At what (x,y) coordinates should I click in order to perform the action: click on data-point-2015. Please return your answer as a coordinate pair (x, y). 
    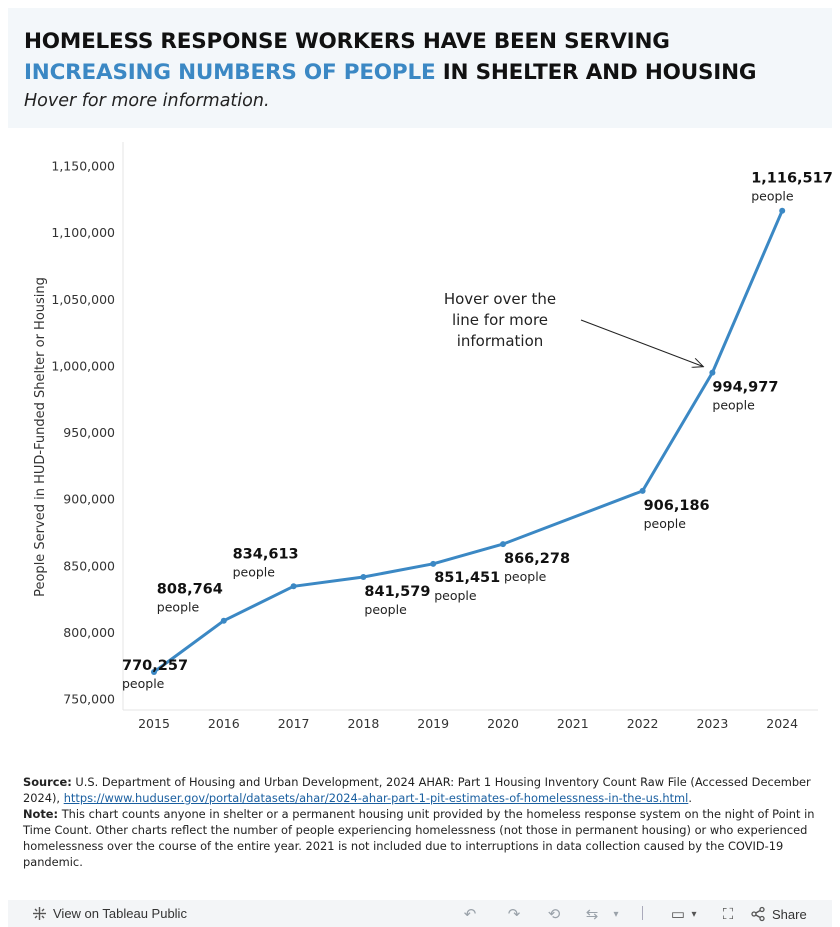
    Looking at the image, I should click on (154, 672).